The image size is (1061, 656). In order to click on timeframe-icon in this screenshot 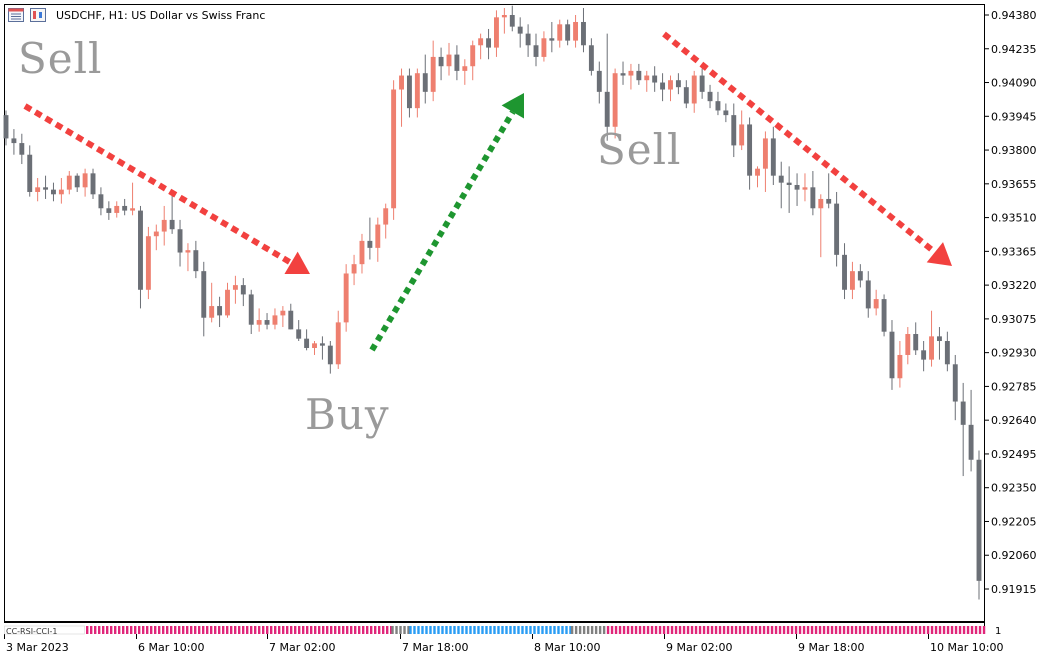, I will do `click(38, 15)`.